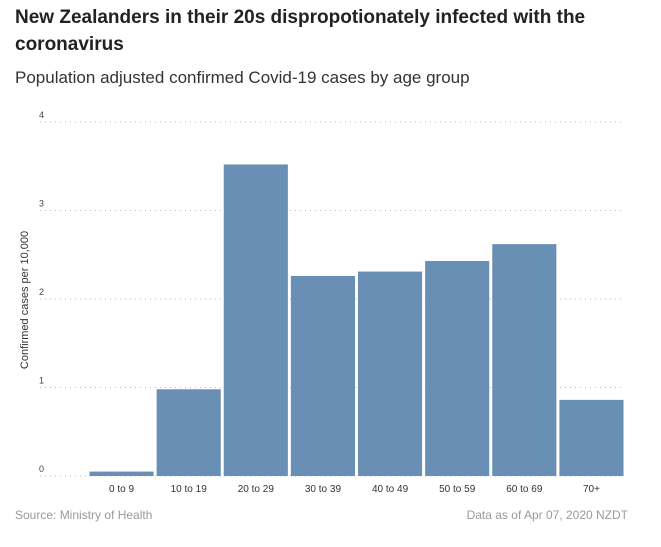 The image size is (661, 547). I want to click on source-note: Source: Ministry of Health, so click(84, 515).